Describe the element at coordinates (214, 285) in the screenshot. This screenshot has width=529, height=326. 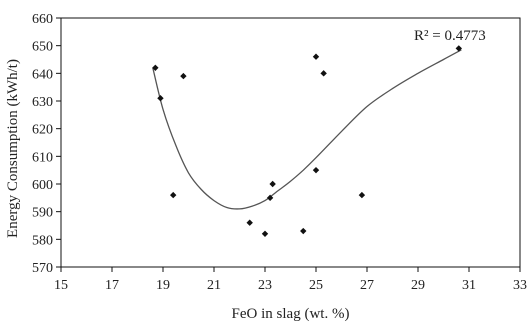
I see `x-tick-label: 21` at that location.